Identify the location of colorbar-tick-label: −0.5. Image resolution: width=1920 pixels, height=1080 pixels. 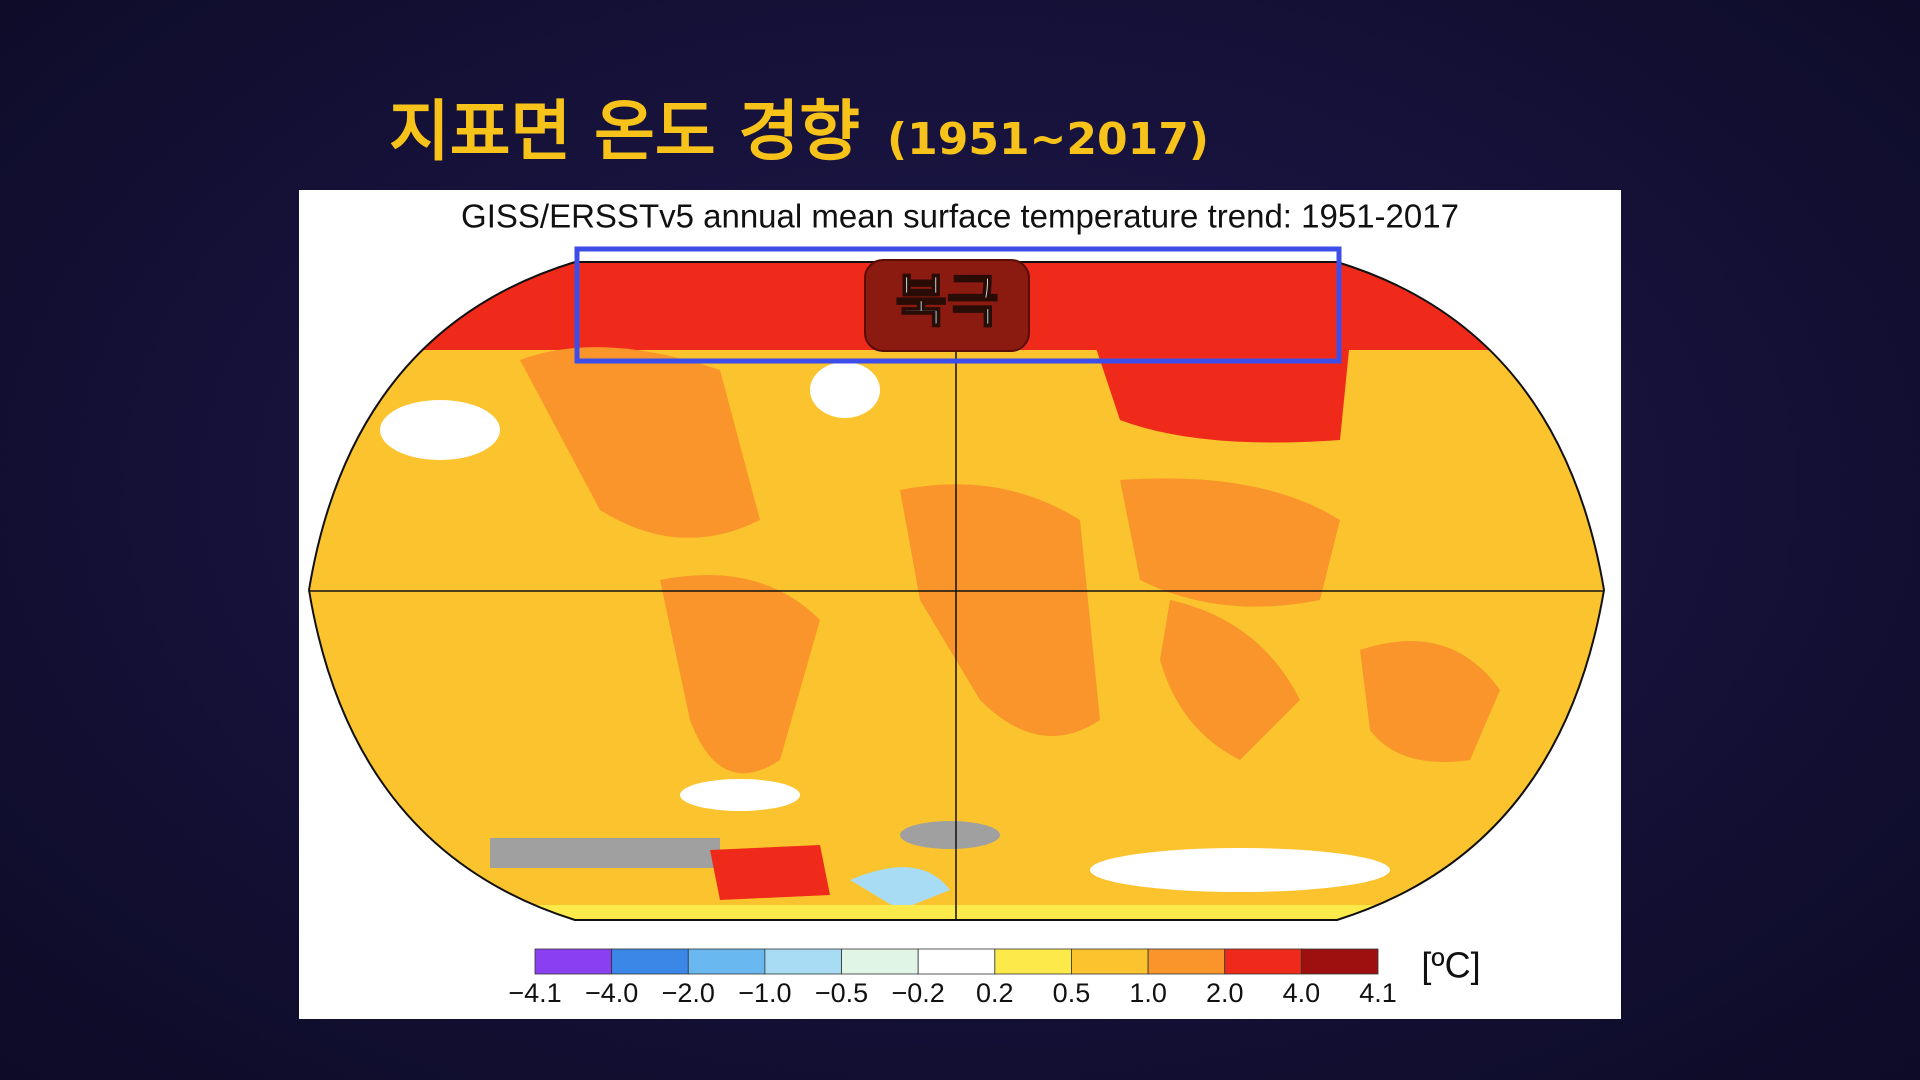
(841, 993).